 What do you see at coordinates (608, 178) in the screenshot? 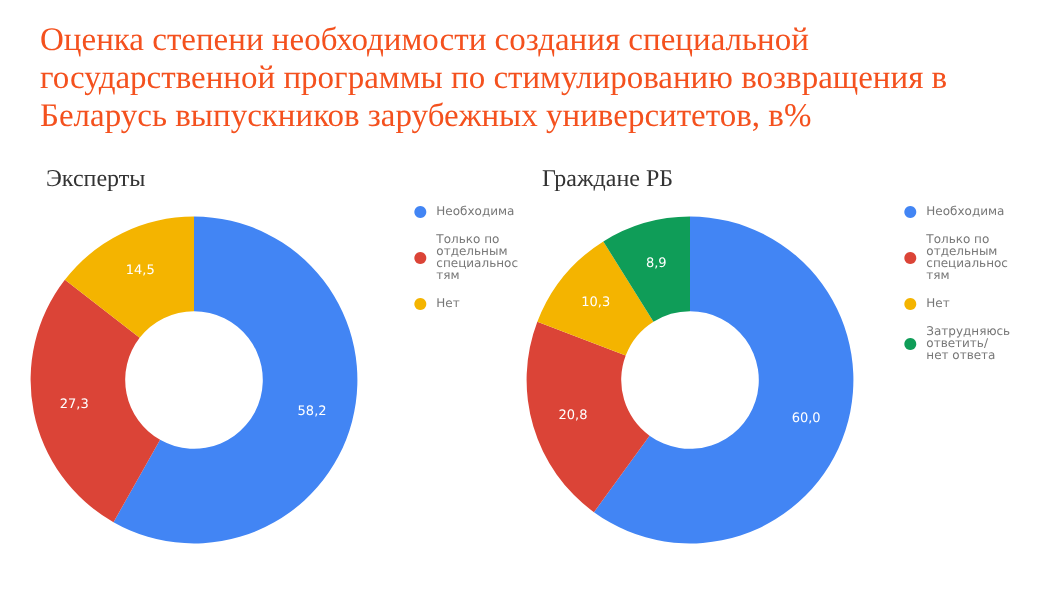
I see `chart-title: Граждане РБ` at bounding box center [608, 178].